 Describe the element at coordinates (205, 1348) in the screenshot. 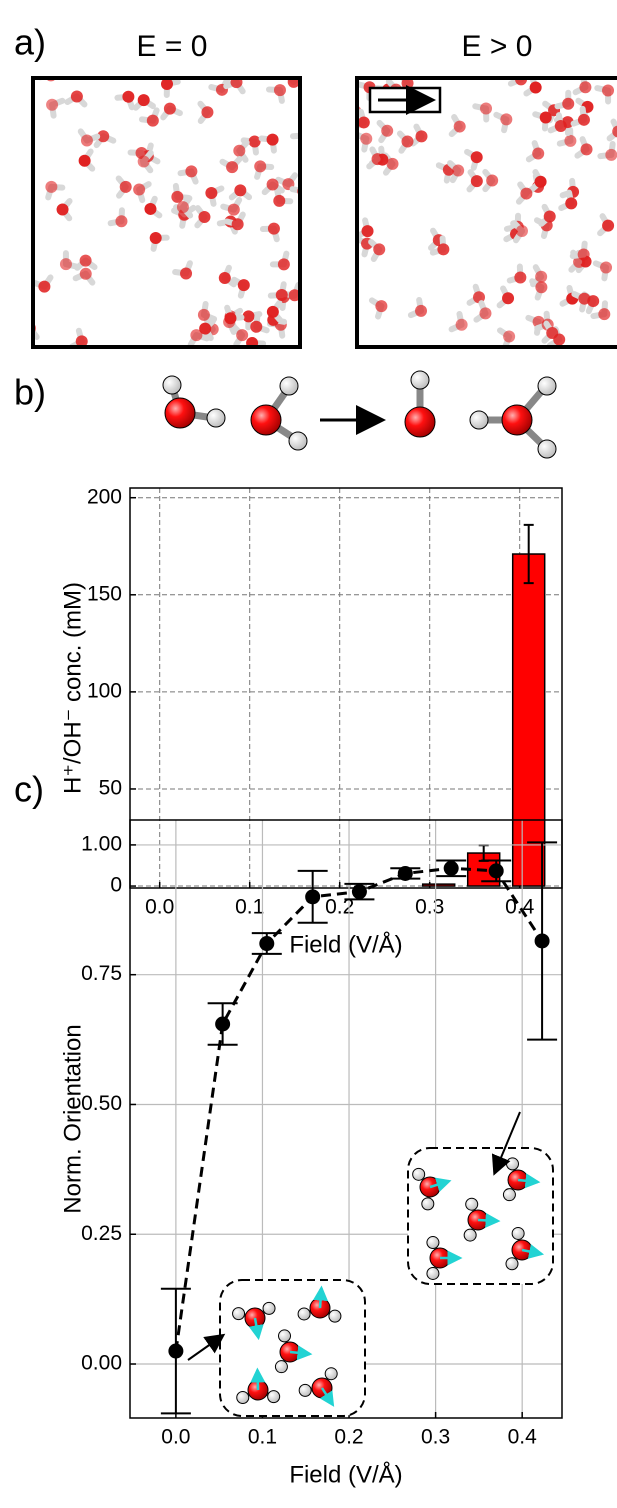

I see `annotation-arrow` at that location.